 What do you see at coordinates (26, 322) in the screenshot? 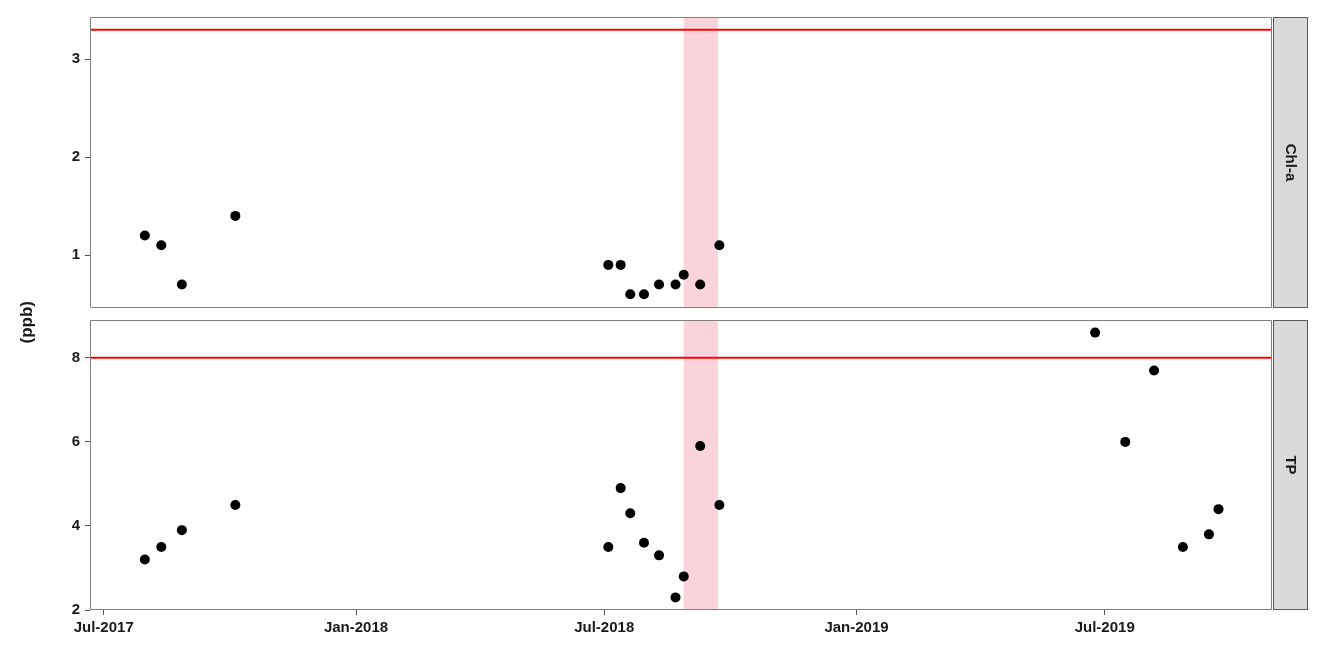
I see `y-axis-title: (ppb)` at bounding box center [26, 322].